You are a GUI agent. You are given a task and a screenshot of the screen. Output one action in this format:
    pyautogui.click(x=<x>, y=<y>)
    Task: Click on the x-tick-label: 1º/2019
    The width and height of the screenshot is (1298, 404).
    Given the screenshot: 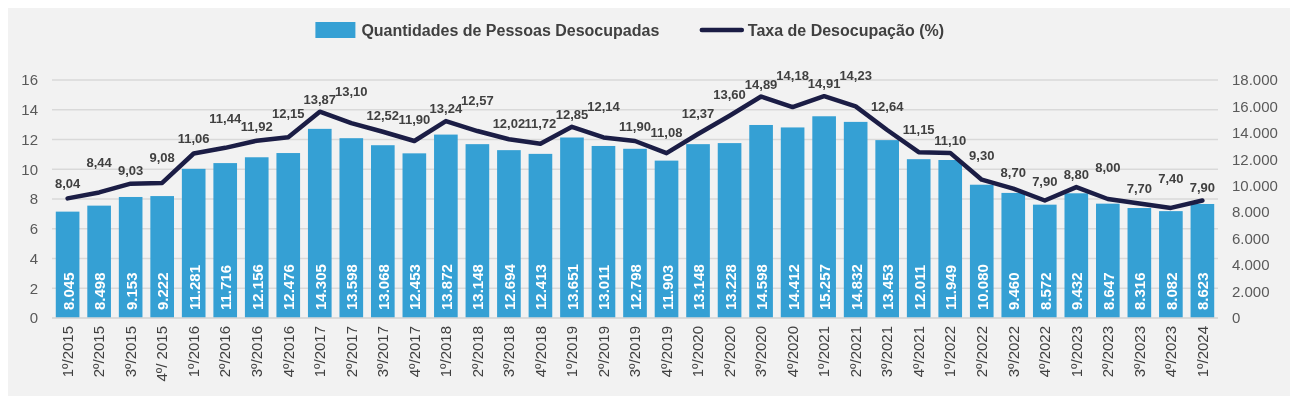 What is the action you would take?
    pyautogui.click(x=572, y=352)
    